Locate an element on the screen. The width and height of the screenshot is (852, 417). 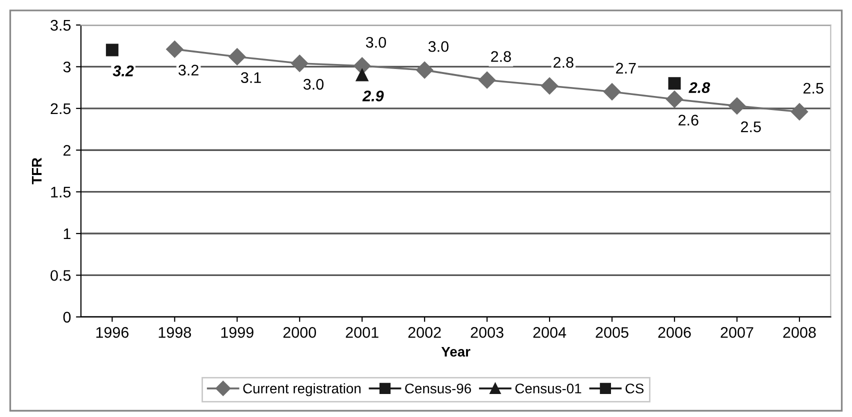
legend-label: CS is located at coordinates (635, 389).